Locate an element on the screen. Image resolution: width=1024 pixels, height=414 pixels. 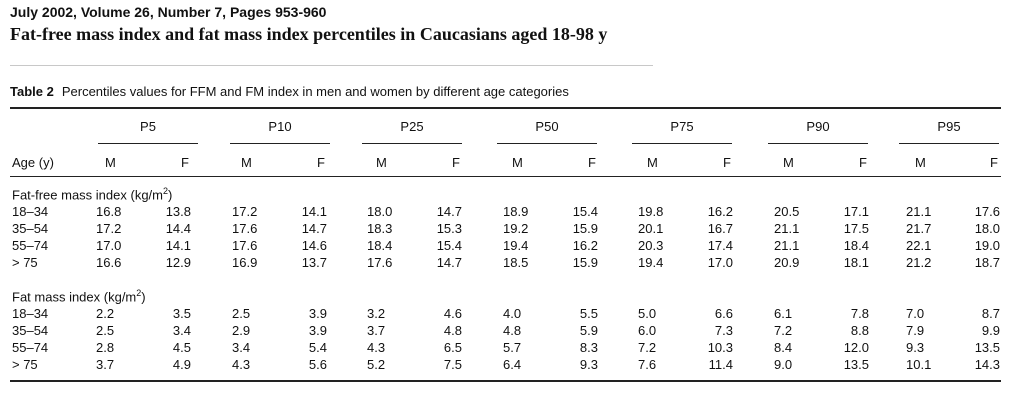
value-female: 18.1 is located at coordinates (856, 262).